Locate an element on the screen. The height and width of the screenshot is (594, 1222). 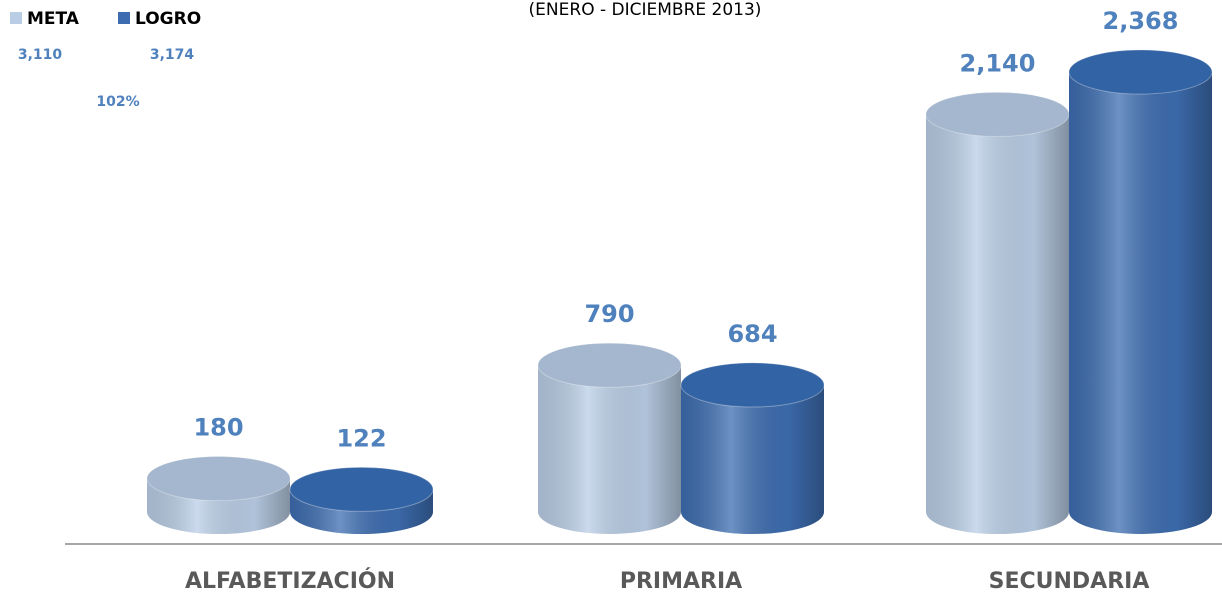
value-label: 180 is located at coordinates (218, 428).